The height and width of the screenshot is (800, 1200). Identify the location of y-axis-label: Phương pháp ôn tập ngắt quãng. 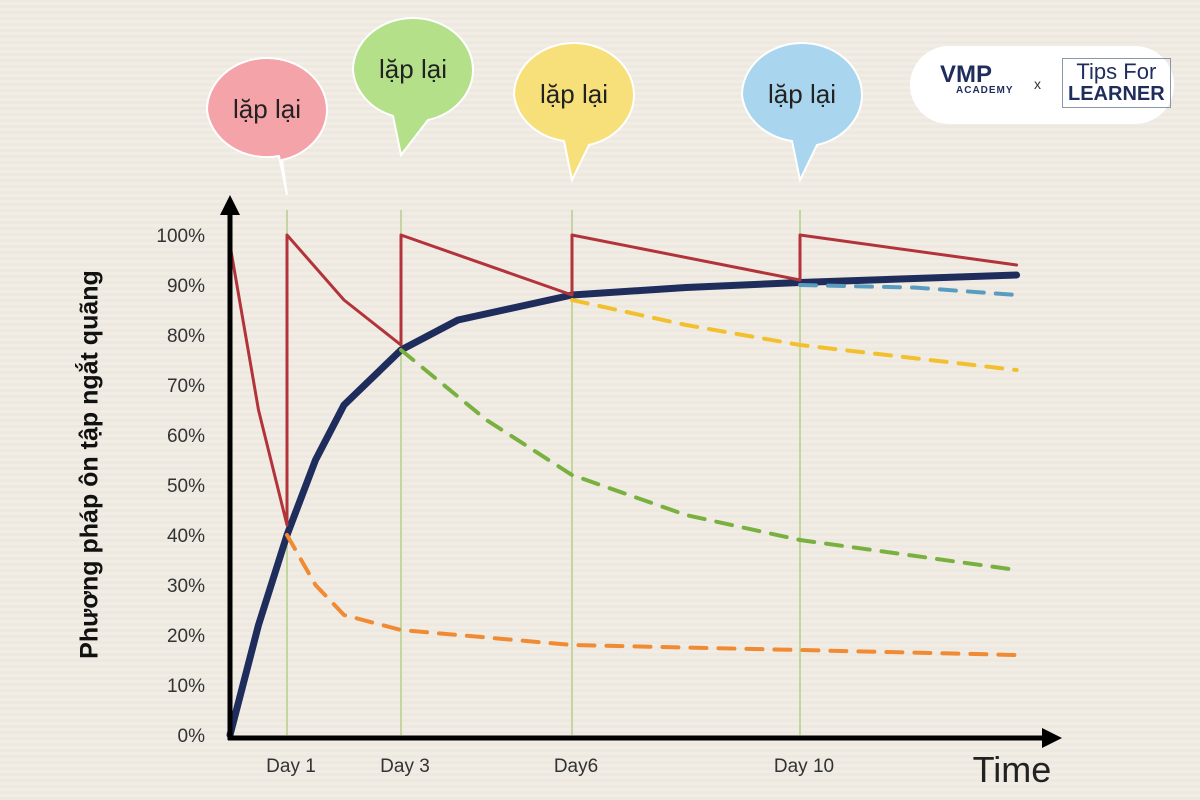
(89, 464).